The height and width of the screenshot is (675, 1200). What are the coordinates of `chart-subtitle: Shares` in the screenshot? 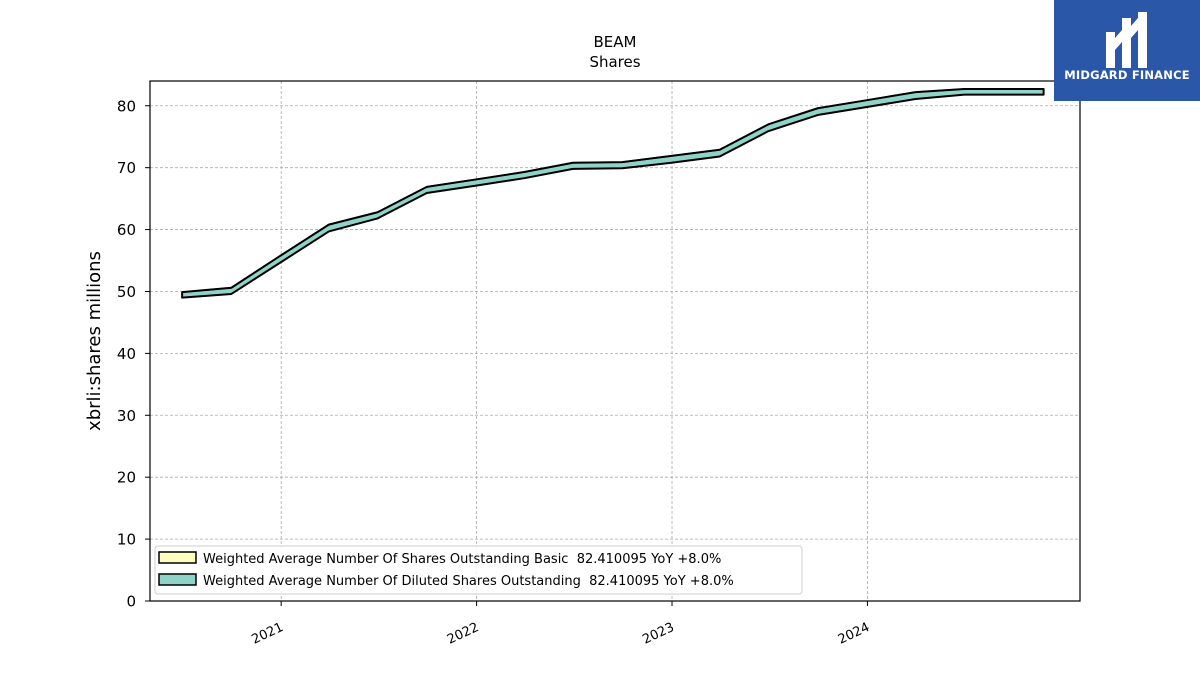 It's located at (614, 62).